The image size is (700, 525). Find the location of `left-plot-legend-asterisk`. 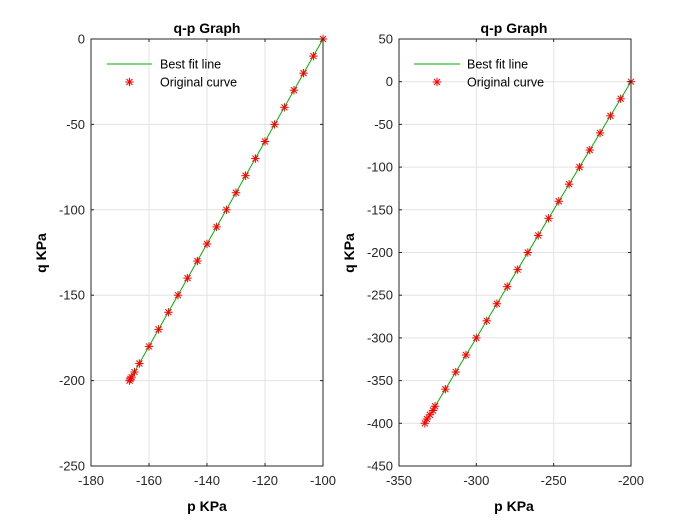

left-plot-legend-asterisk is located at coordinates (129, 82).